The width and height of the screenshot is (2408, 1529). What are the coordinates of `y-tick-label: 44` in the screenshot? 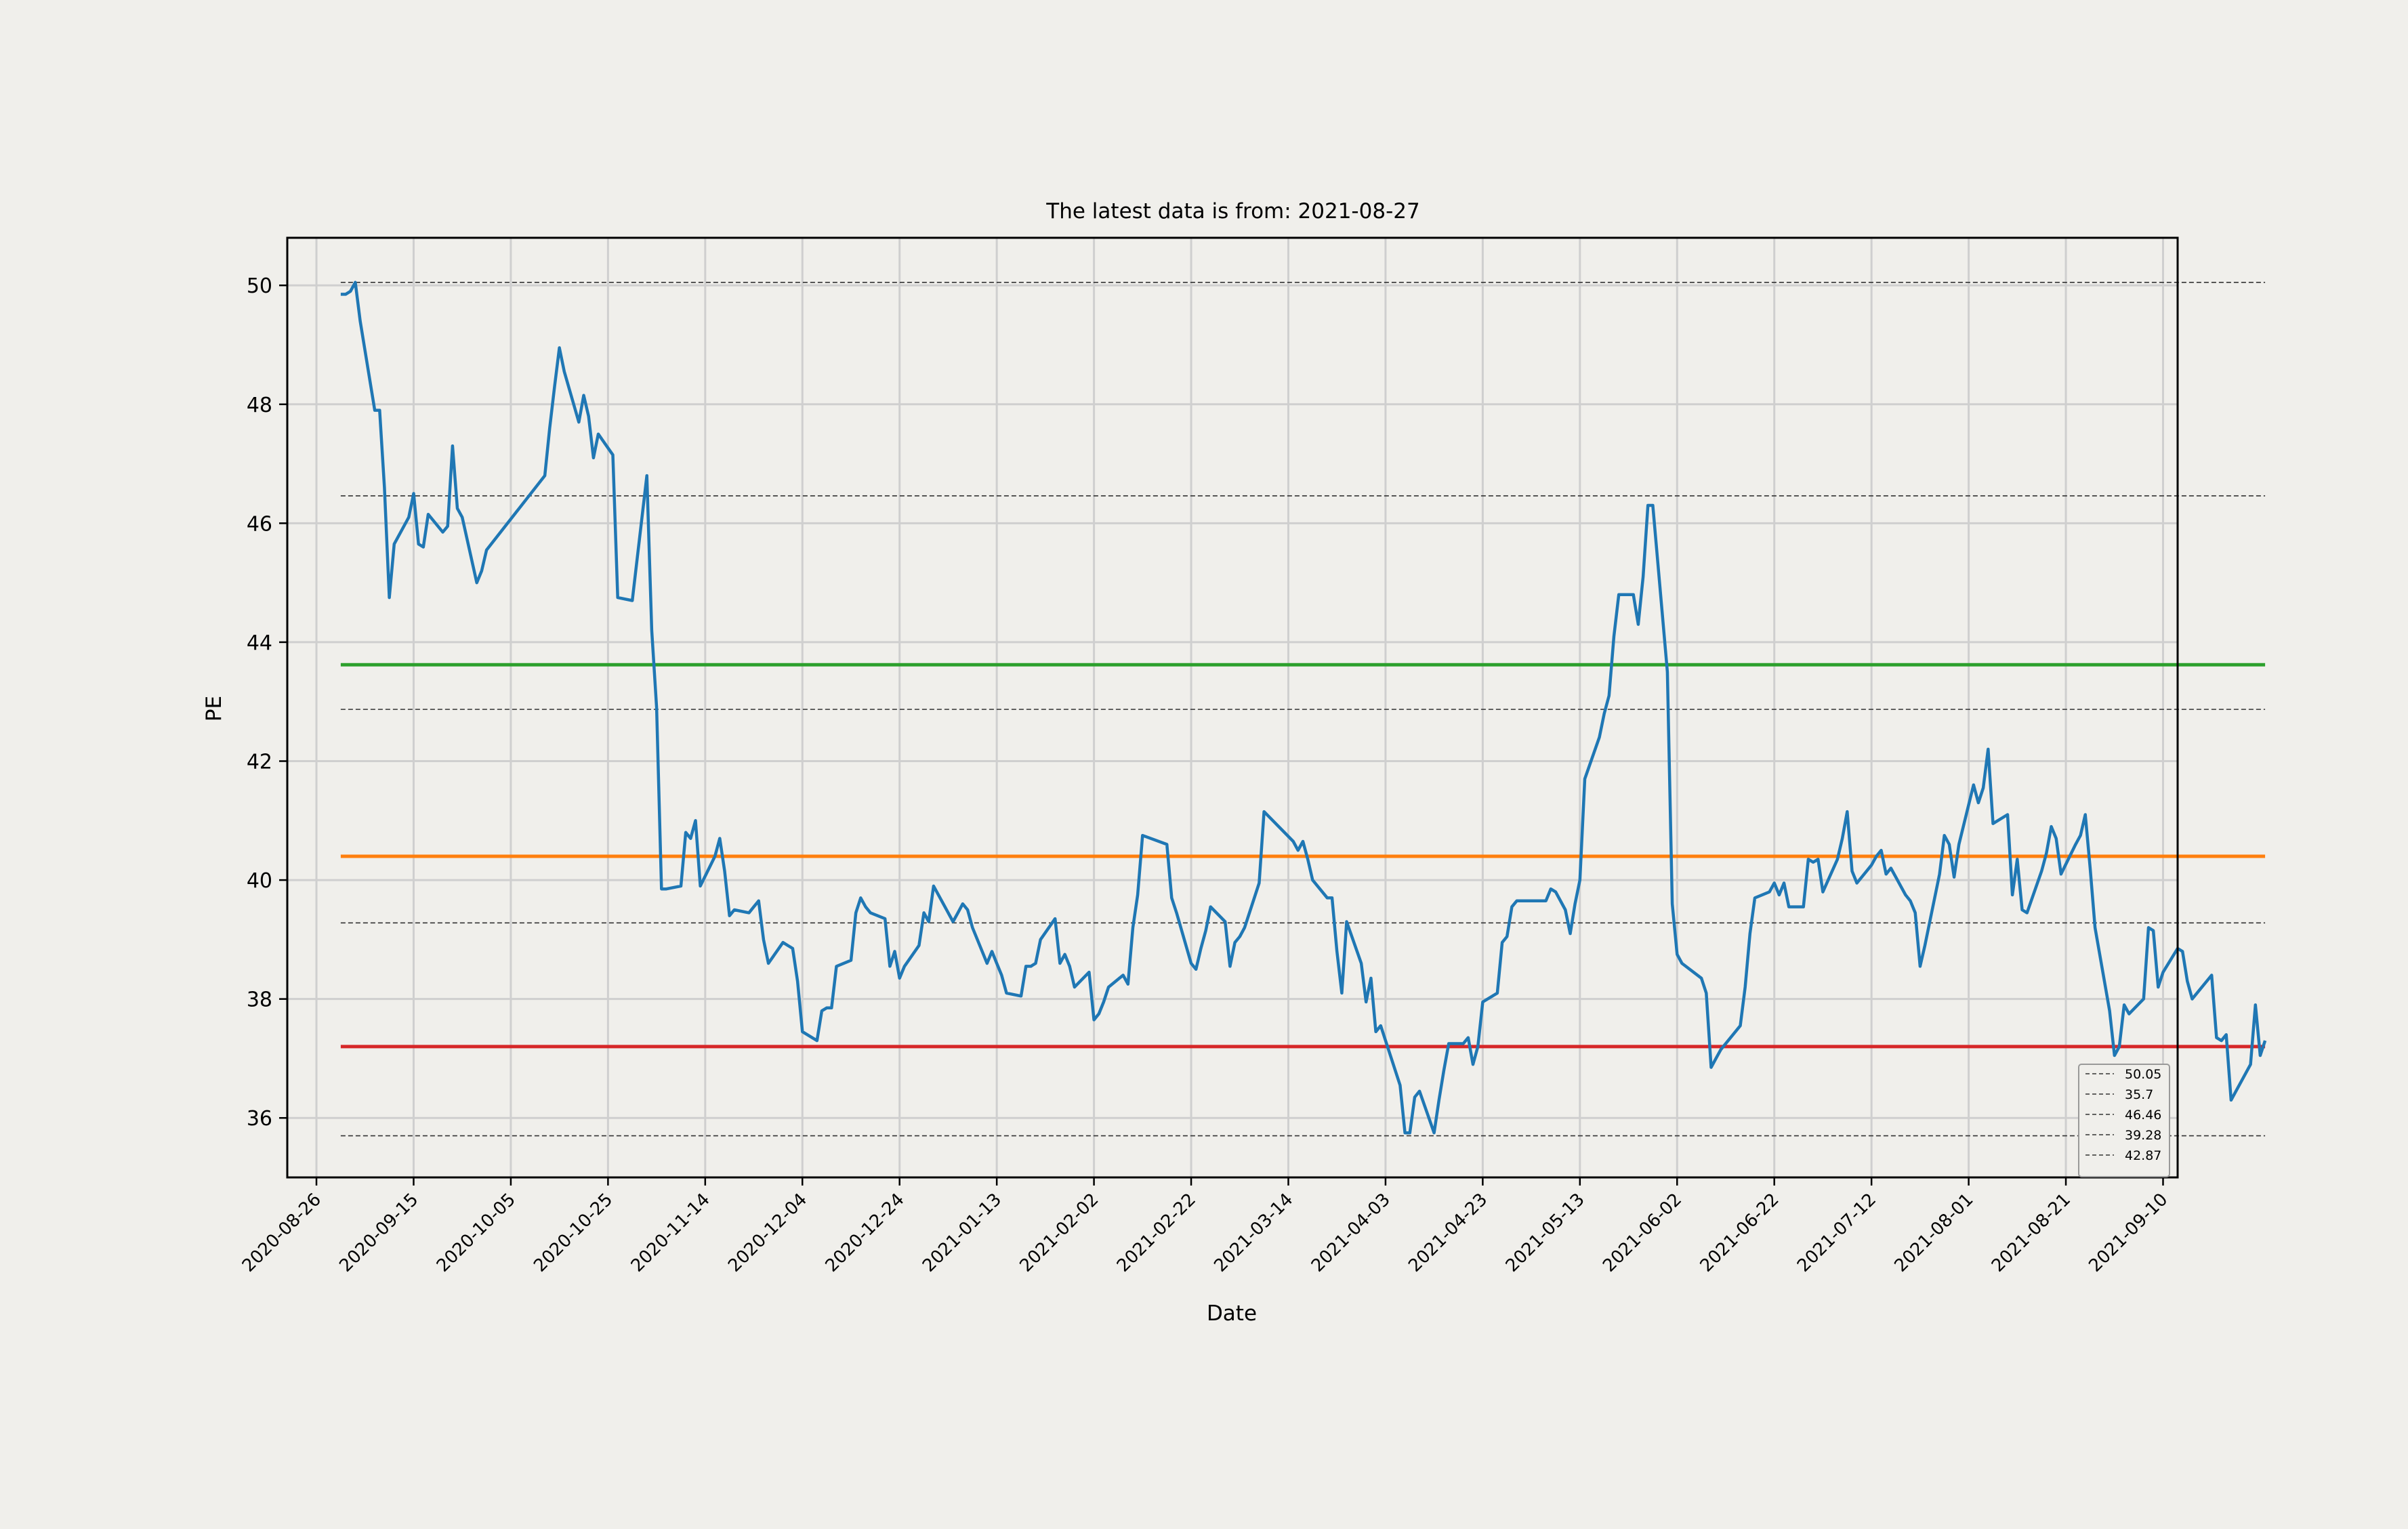 It's located at (259, 643).